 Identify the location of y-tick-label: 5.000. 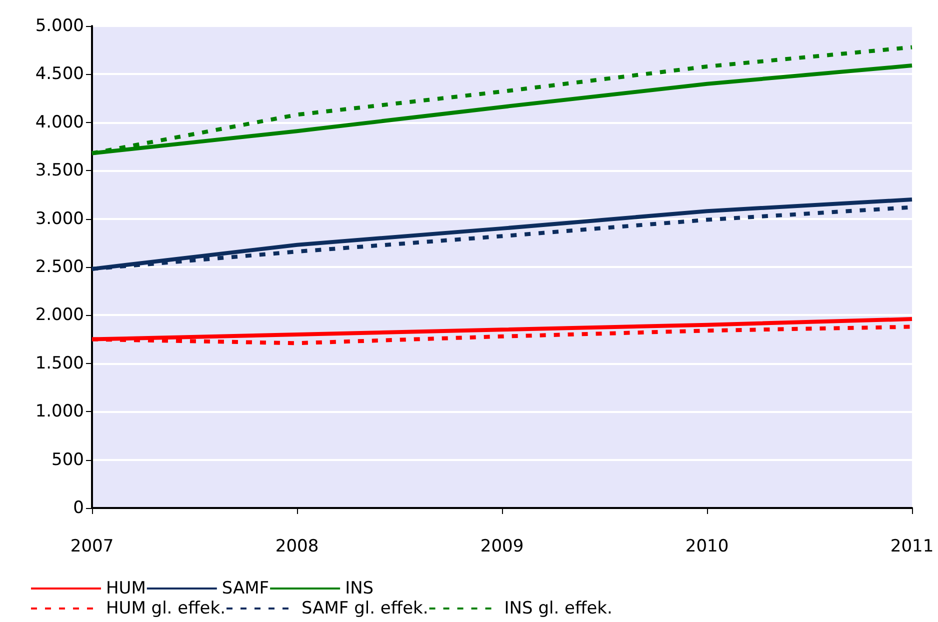
(59, 26).